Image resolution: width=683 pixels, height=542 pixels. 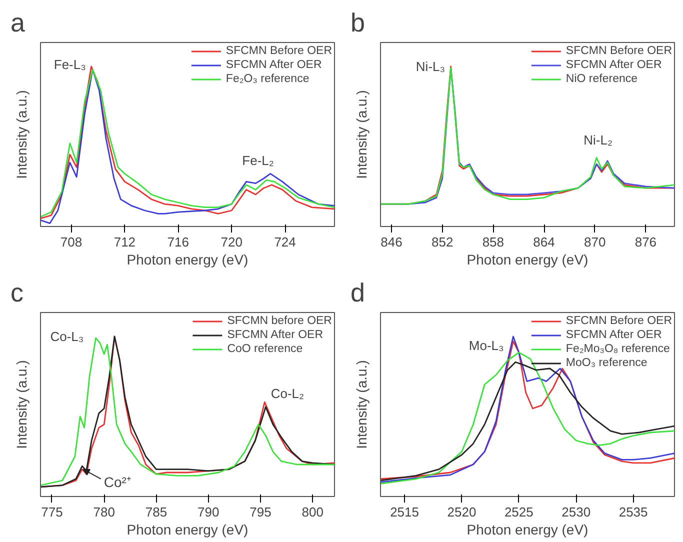 I want to click on x-tick-label: 2535, so click(x=633, y=512).